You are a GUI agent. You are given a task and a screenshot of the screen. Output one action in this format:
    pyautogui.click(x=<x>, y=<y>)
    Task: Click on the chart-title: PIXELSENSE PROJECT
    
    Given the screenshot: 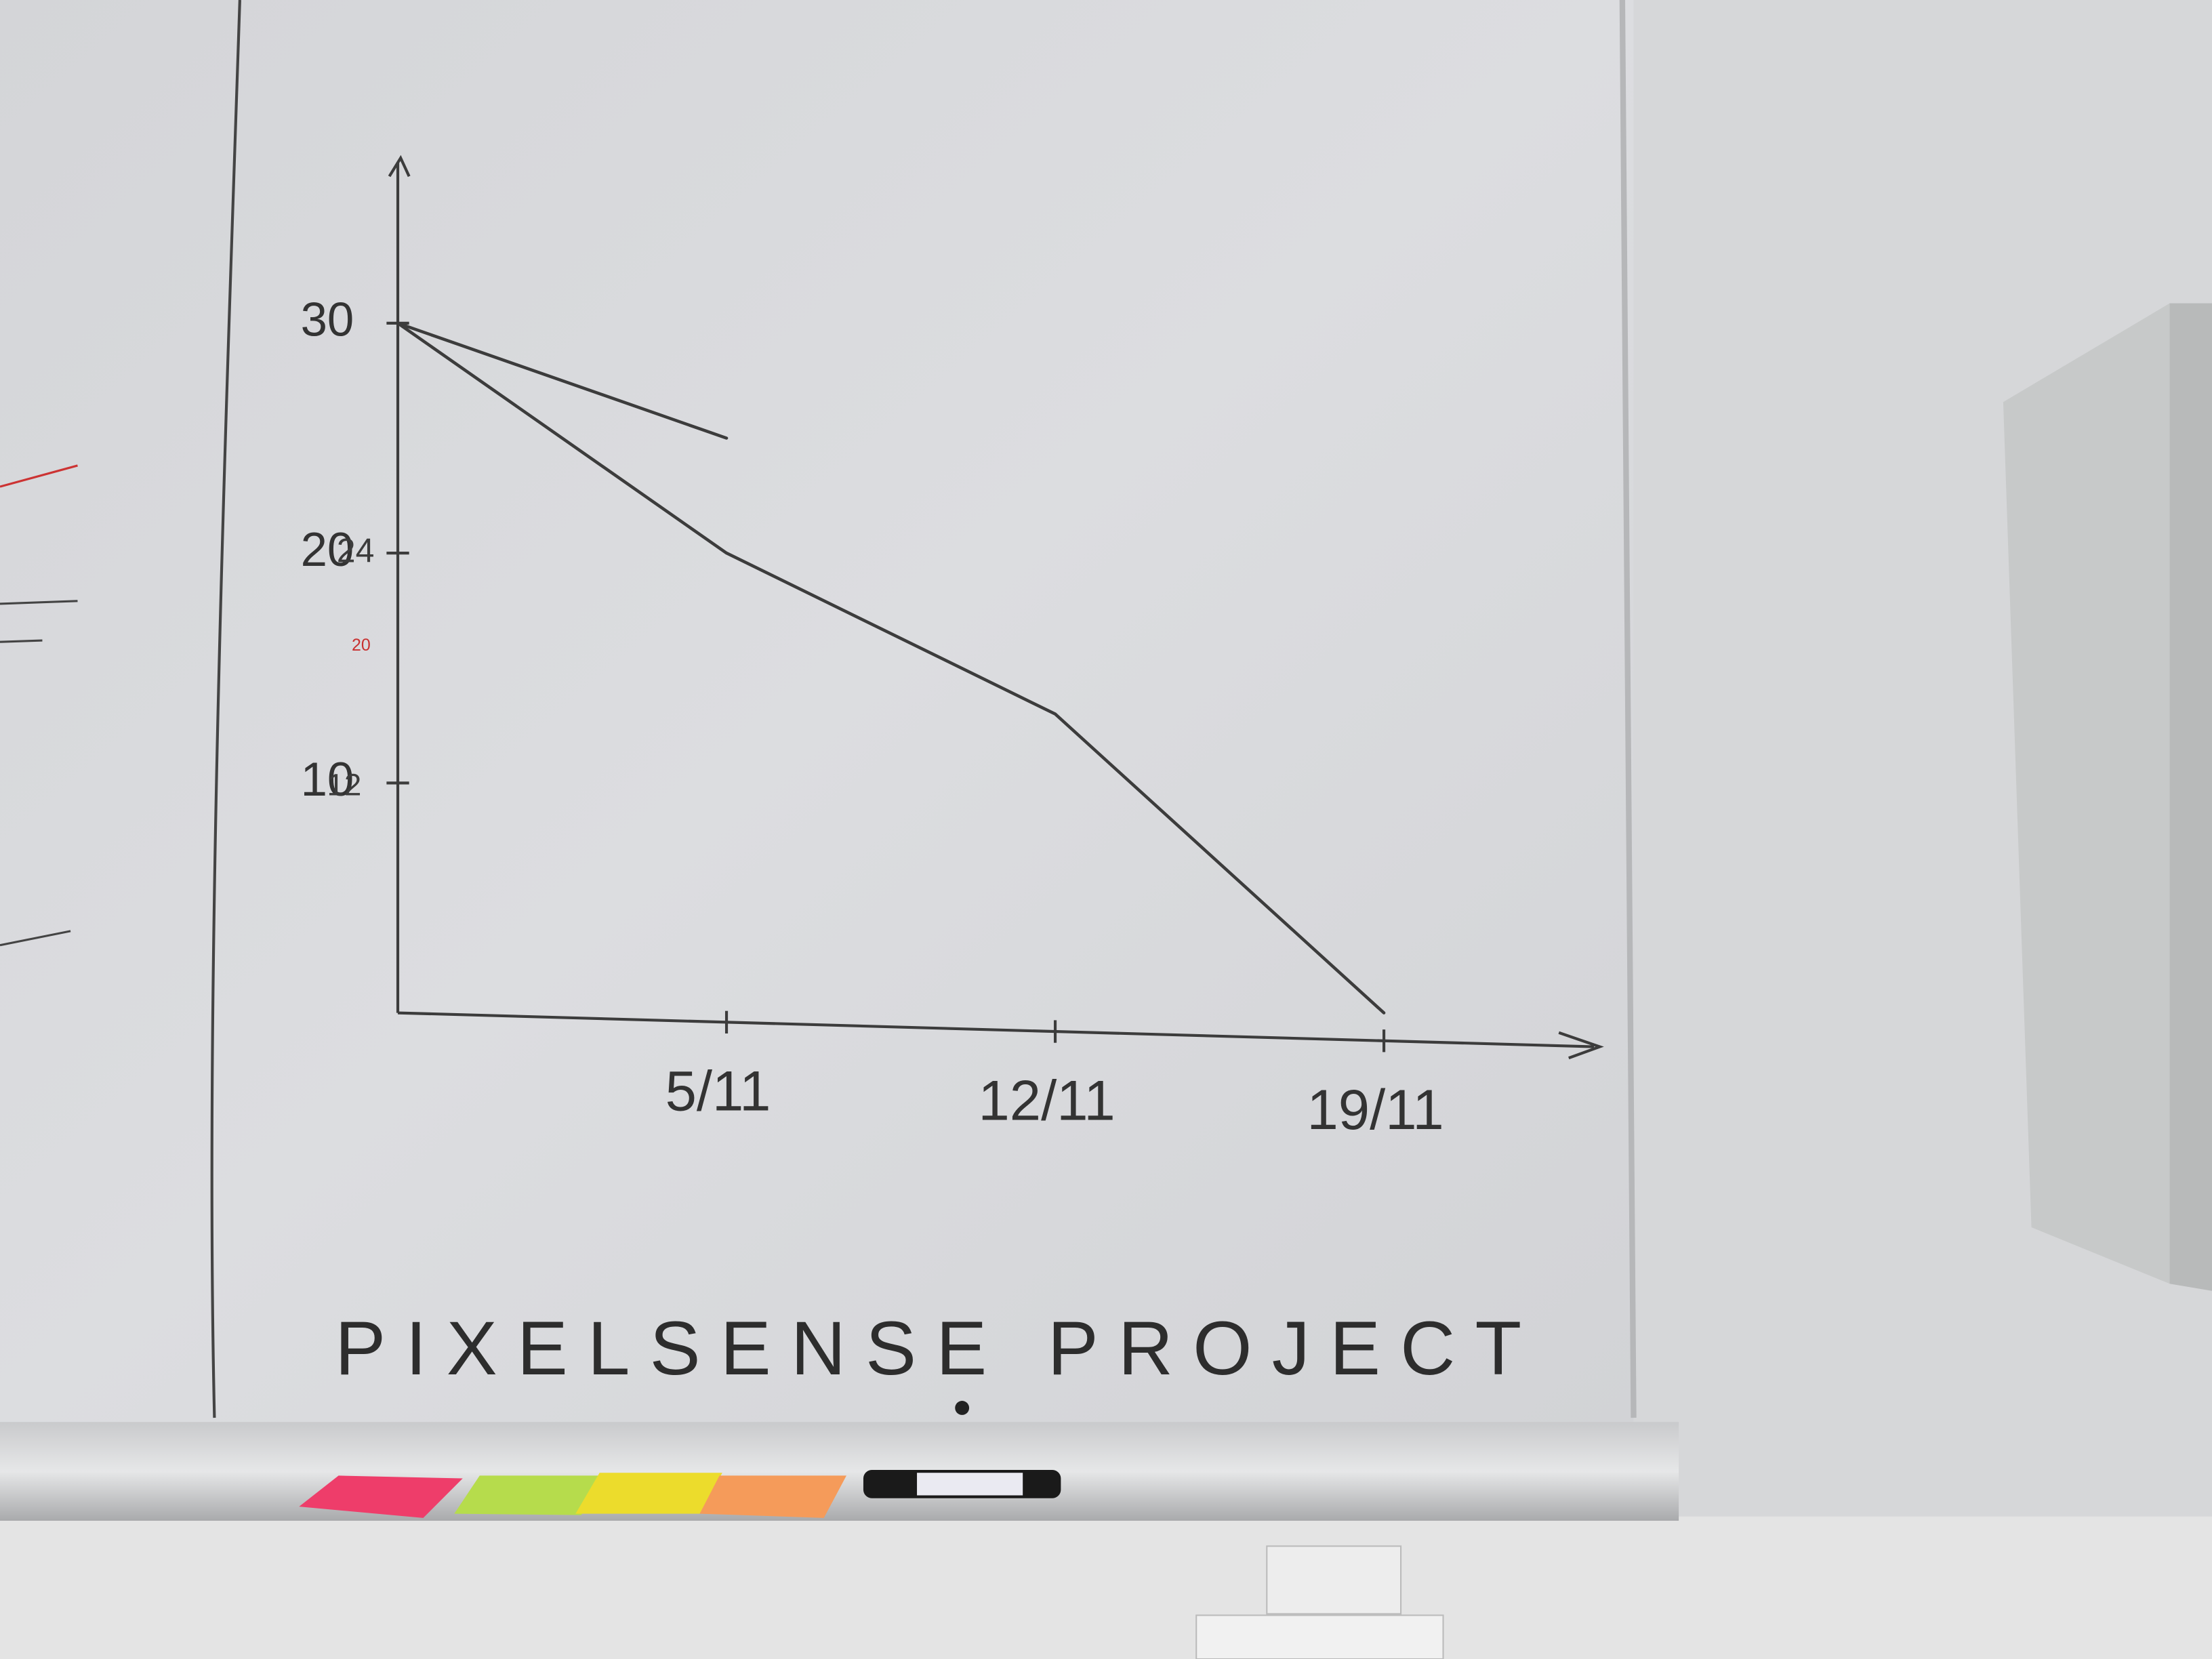 What is the action you would take?
    pyautogui.click(x=938, y=1348)
    